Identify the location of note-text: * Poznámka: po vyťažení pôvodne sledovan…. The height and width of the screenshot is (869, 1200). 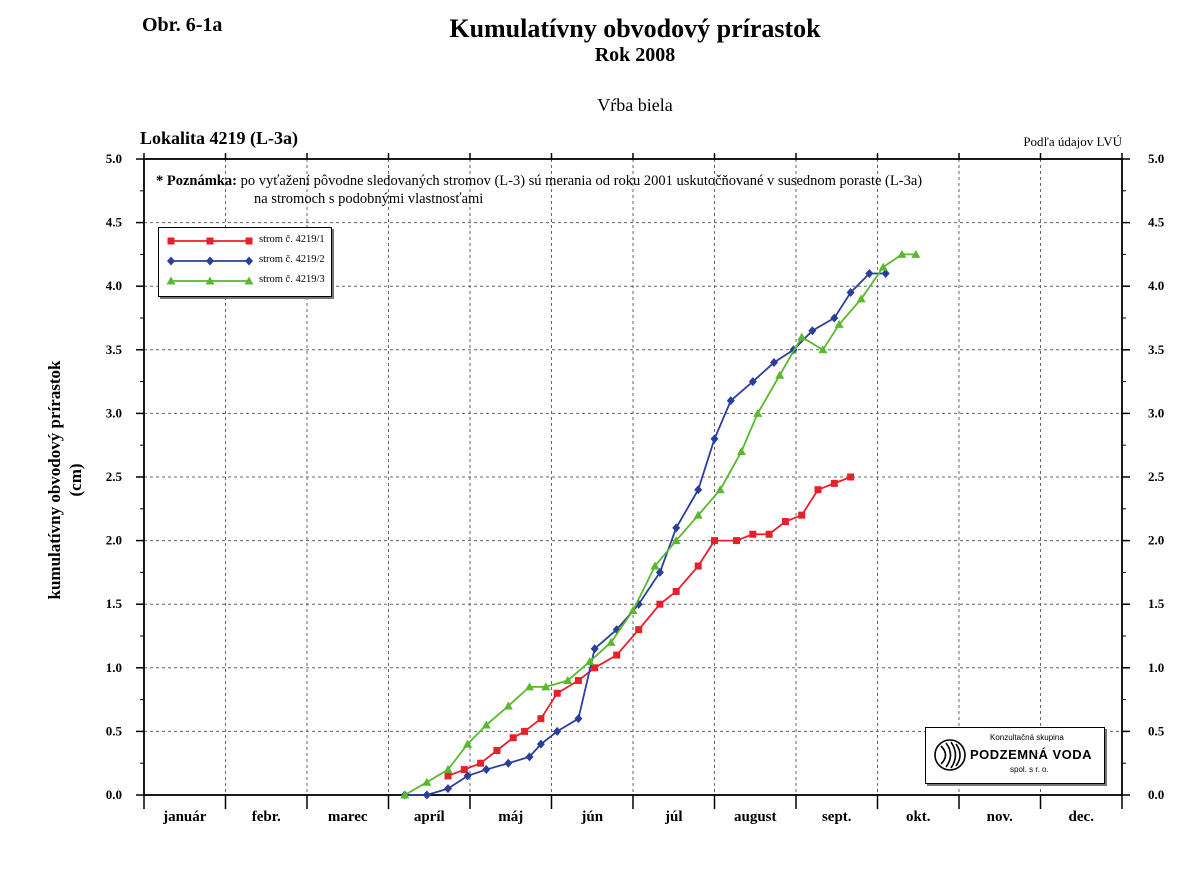
(539, 190).